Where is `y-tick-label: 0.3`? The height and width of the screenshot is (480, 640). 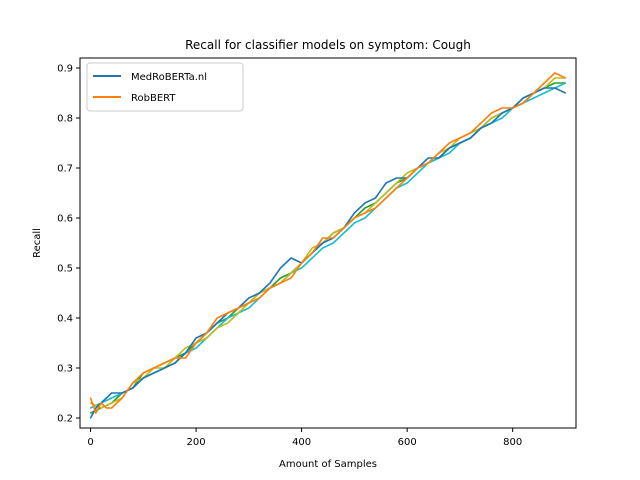 y-tick-label: 0.3 is located at coordinates (65, 369).